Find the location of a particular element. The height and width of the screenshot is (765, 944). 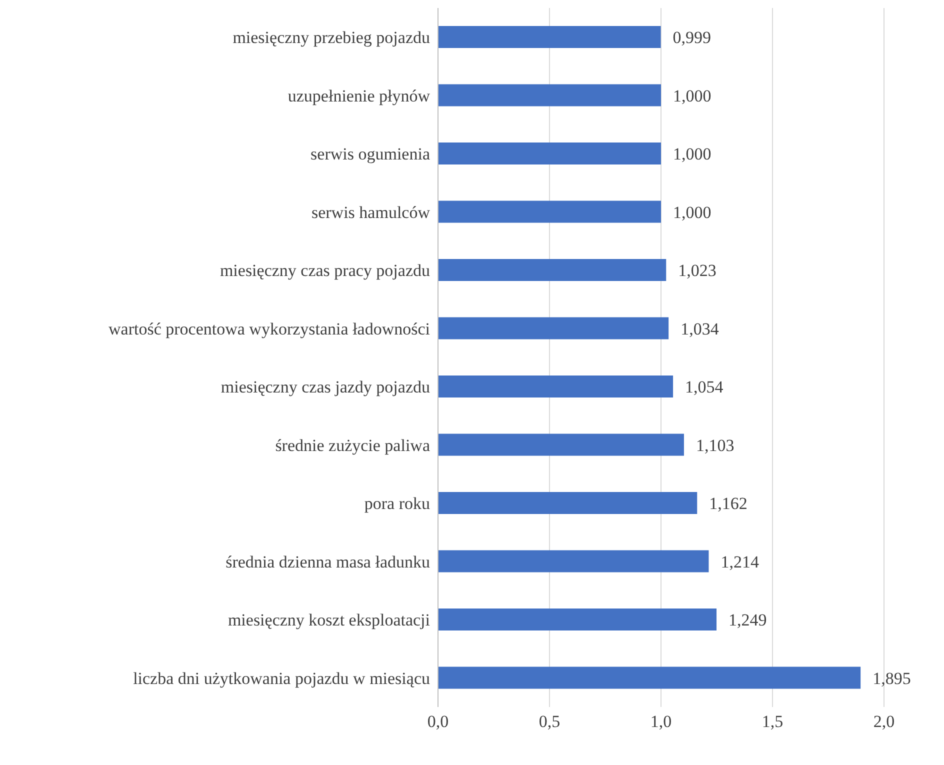

data-label: 1,103 is located at coordinates (715, 445).